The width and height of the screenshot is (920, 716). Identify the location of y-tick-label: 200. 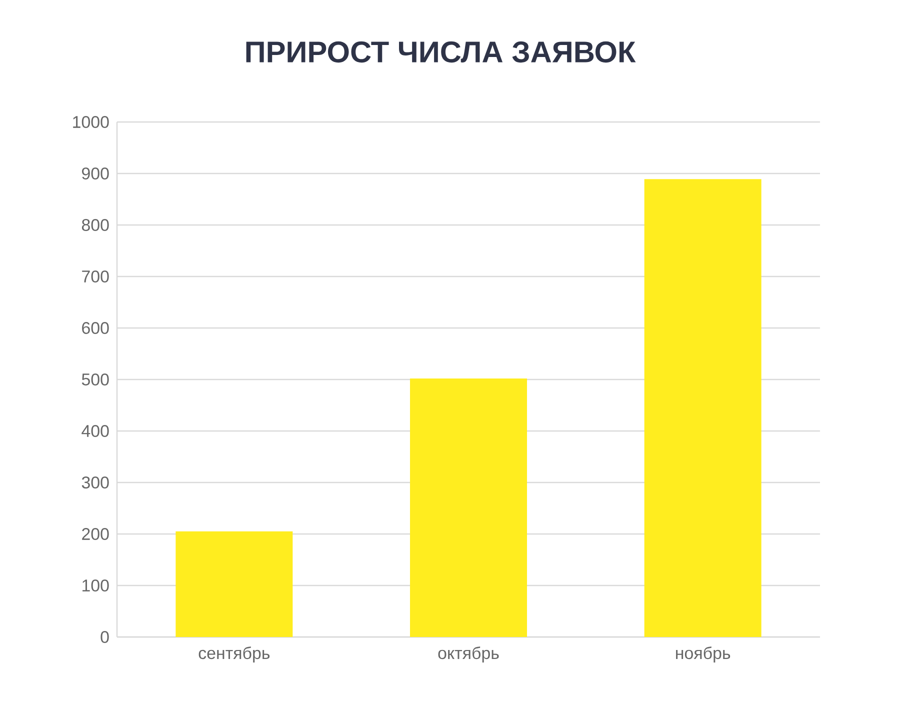
(95, 534).